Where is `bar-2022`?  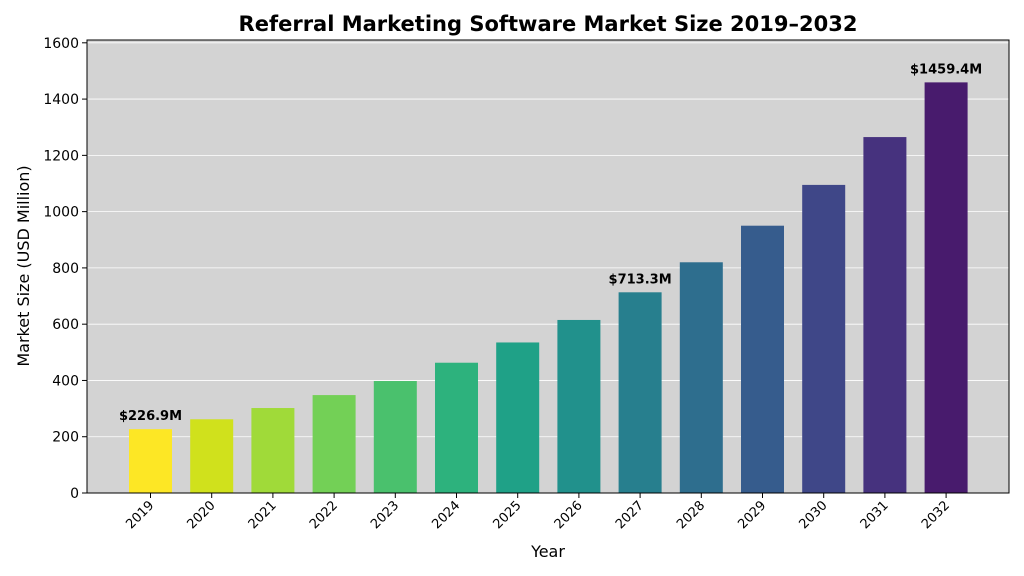
bar-2022 is located at coordinates (334, 444).